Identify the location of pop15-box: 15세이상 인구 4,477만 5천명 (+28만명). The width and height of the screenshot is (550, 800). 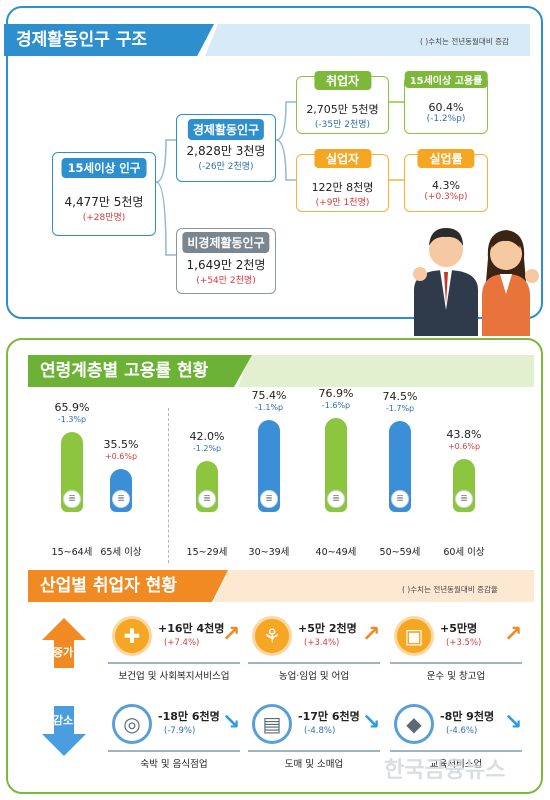
(104, 194).